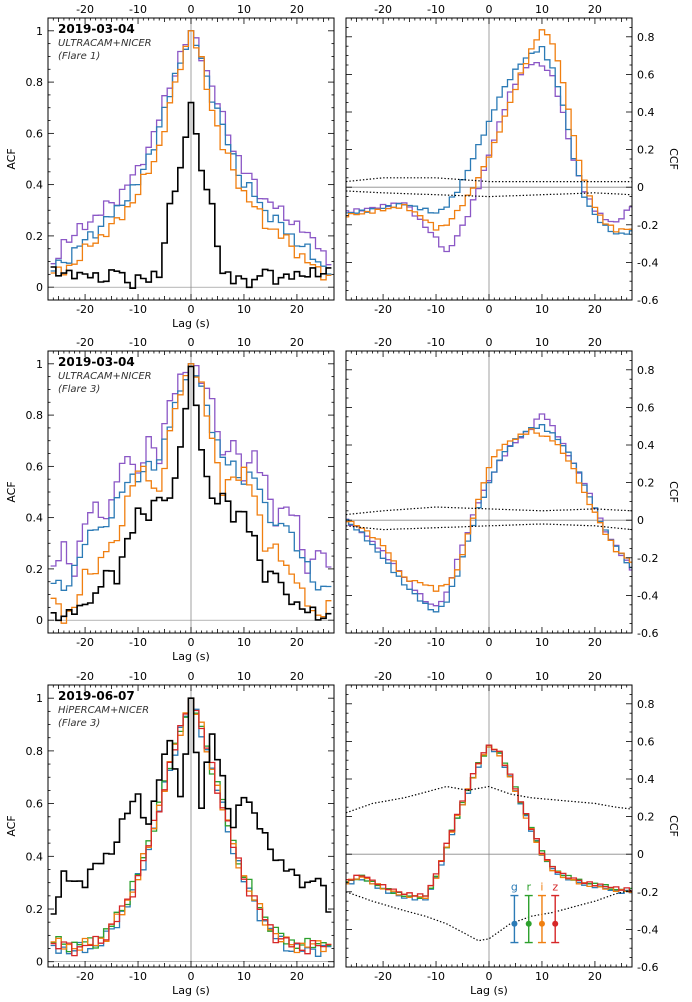 This screenshot has width=692, height=1002. What do you see at coordinates (514, 887) in the screenshot?
I see `legend-label: g` at bounding box center [514, 887].